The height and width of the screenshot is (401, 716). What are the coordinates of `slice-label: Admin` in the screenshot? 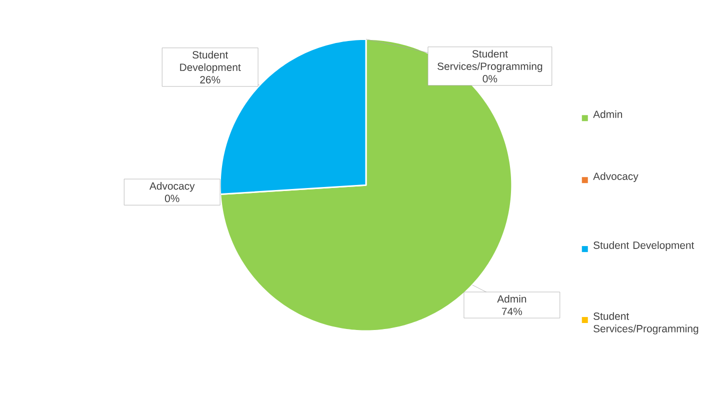 It's located at (511, 298).